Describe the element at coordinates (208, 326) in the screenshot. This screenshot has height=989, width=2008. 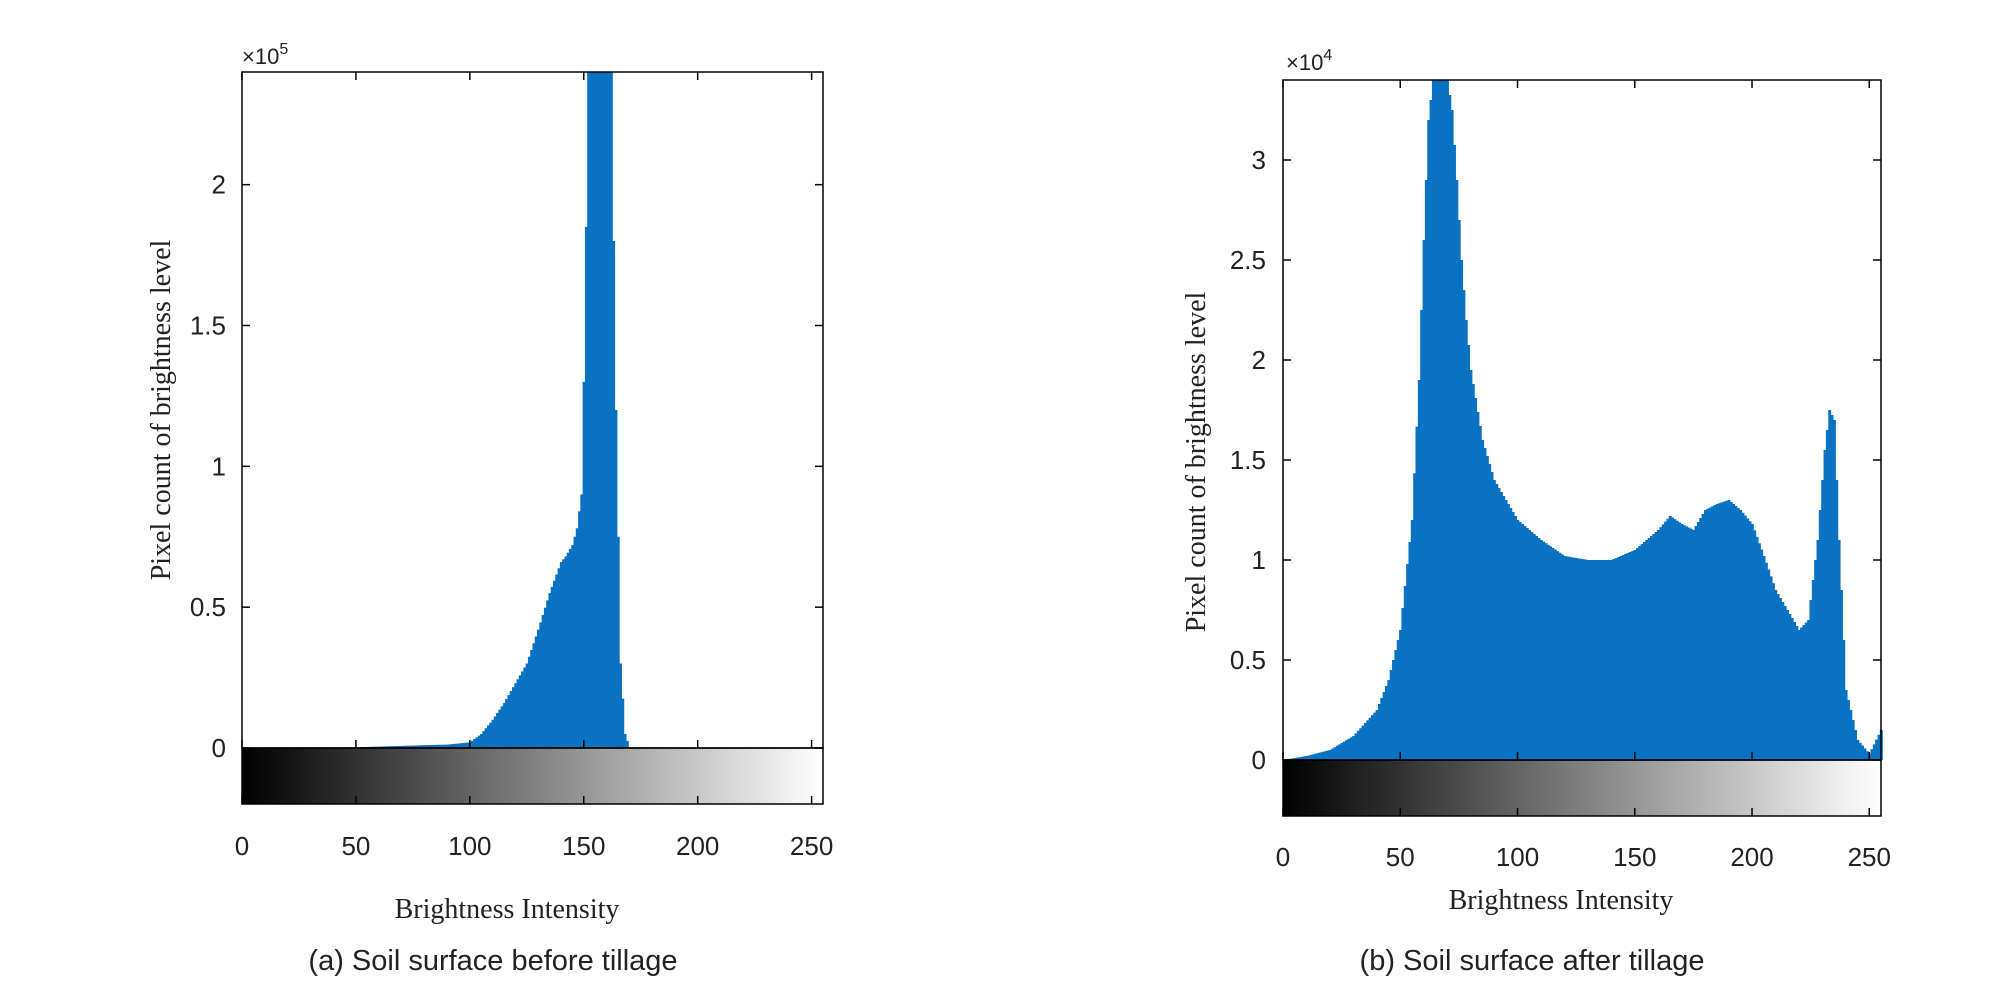
I see `panel-a-y-tick-label: 1.5` at that location.